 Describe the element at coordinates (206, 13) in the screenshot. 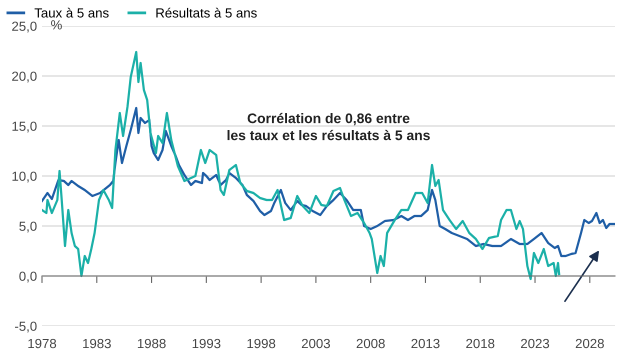

I see `legend-label: Résultats à 5 ans` at that location.